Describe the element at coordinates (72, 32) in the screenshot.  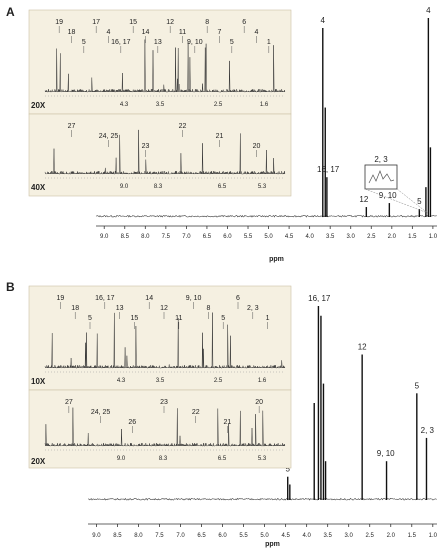
I see `inset-peak-label: 18` at that location.